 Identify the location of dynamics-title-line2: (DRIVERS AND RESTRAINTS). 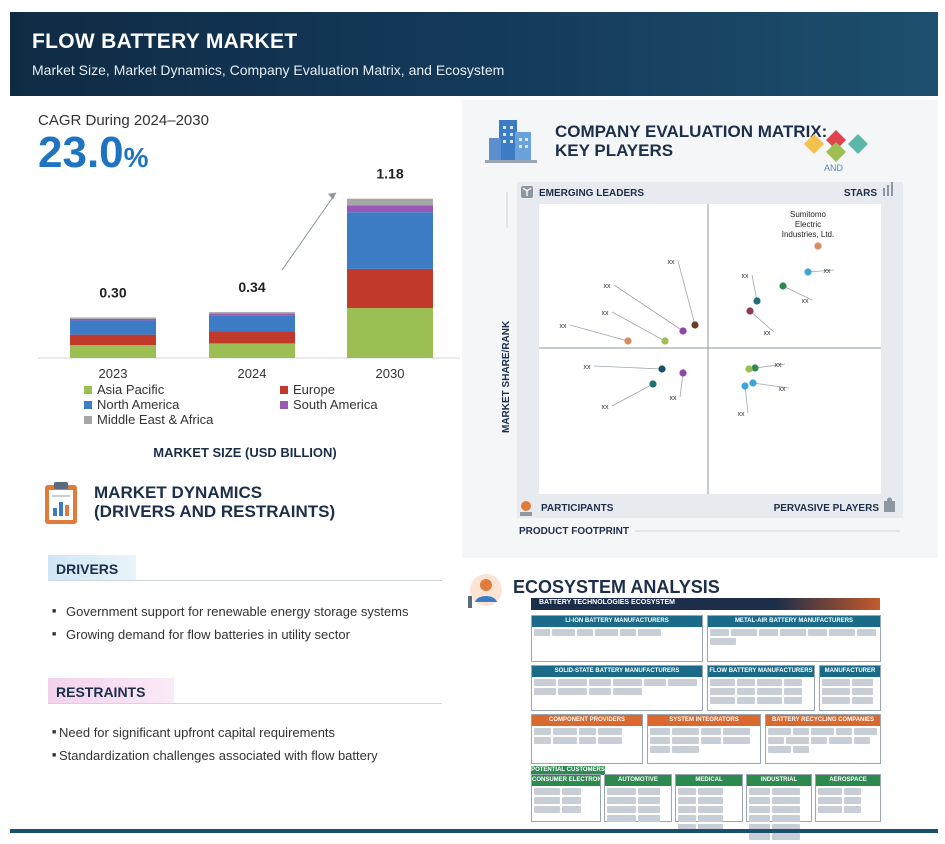
(215, 511).